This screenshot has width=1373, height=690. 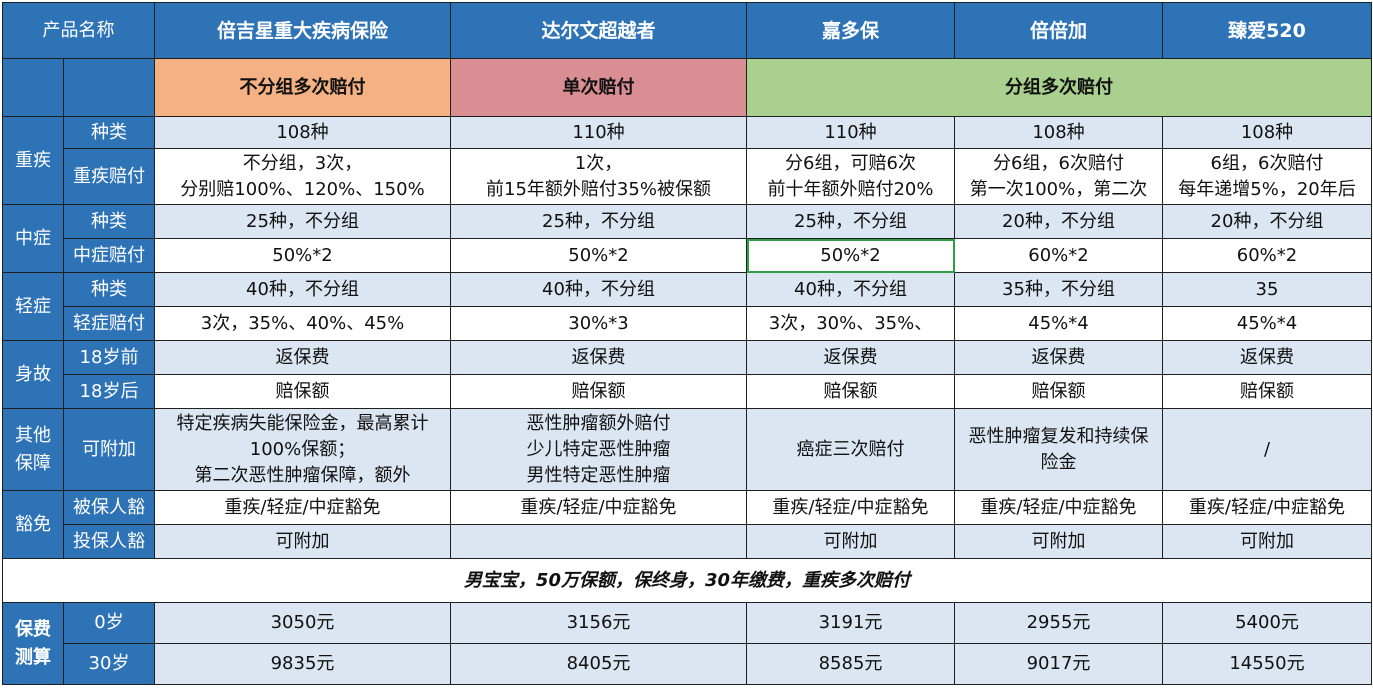 I want to click on cell-line: 分别赔100%、120%、150%, so click(x=302, y=189).